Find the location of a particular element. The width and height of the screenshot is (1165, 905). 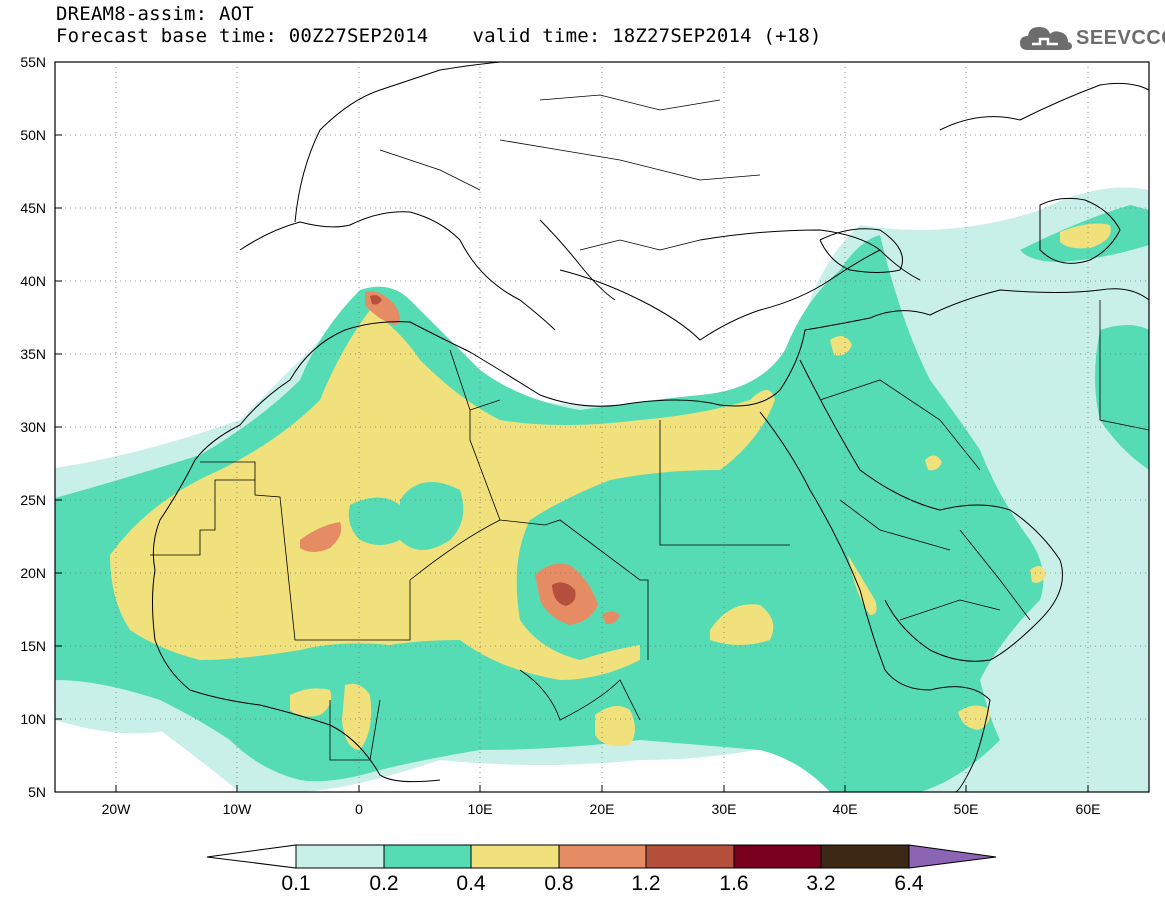

colorbar-segment-over is located at coordinates (952, 856).